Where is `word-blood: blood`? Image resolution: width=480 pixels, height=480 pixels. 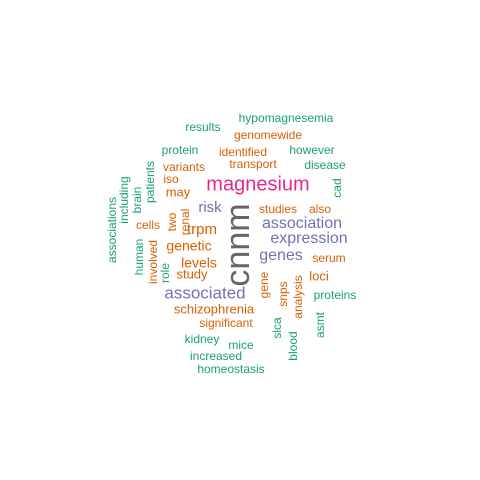 word-blood: blood is located at coordinates (293, 345).